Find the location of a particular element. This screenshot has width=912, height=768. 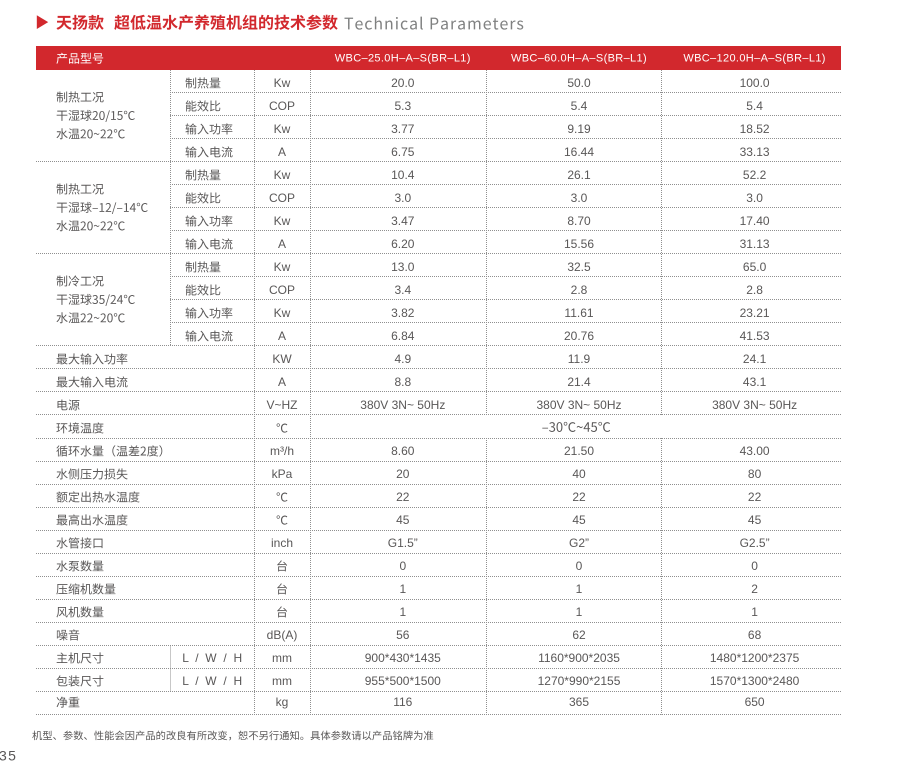

svg-text: 20.76 is located at coordinates (579, 336).